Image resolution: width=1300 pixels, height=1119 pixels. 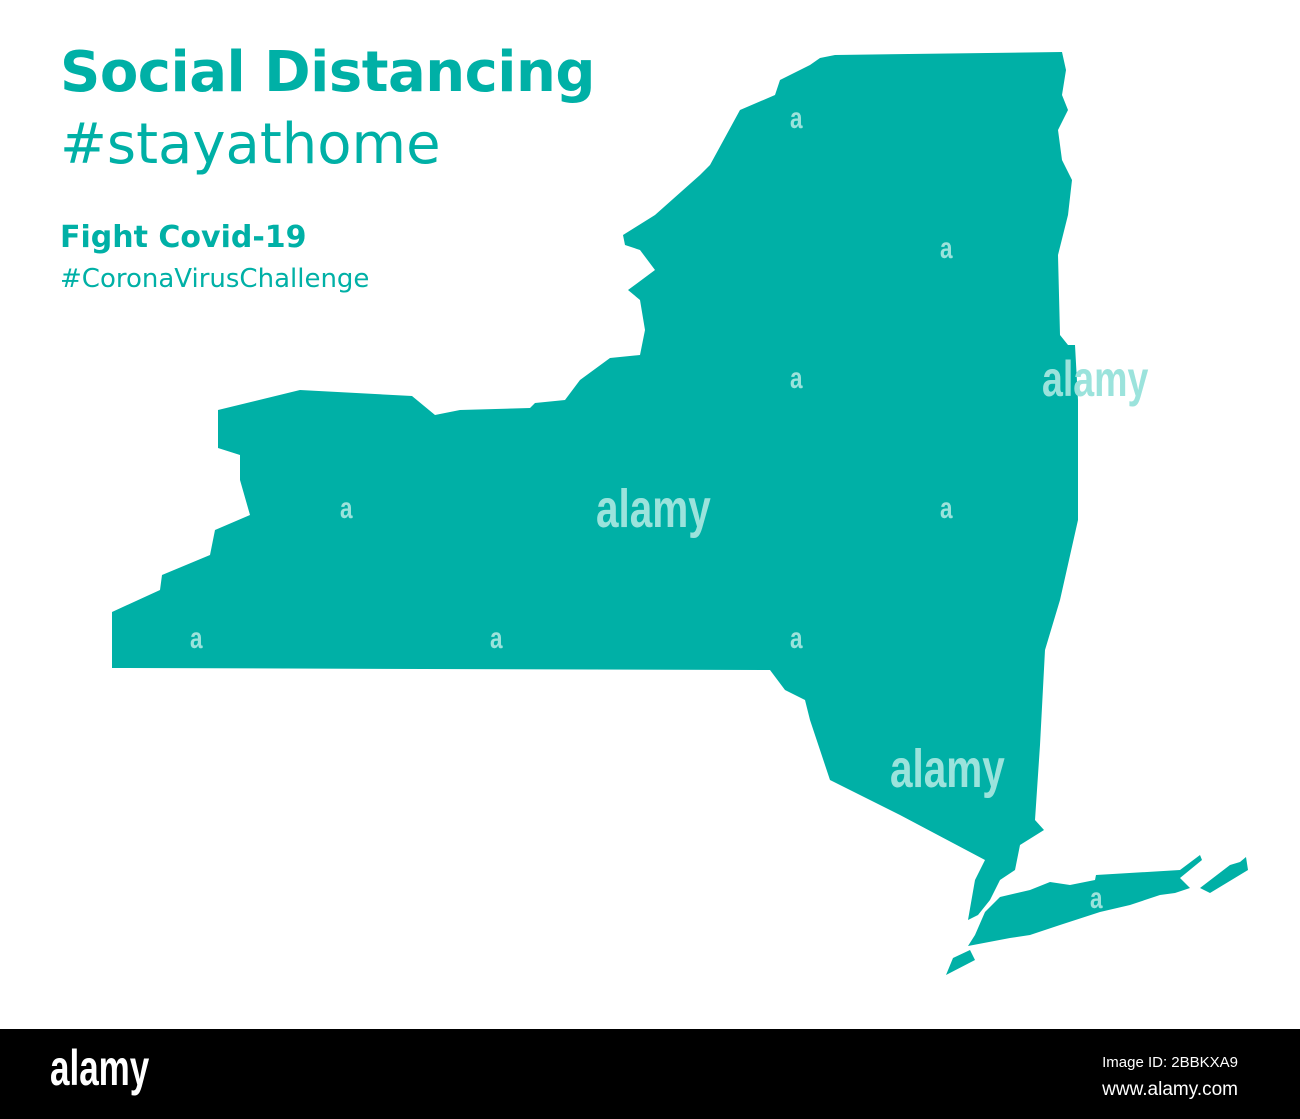 What do you see at coordinates (250, 144) in the screenshot?
I see `hashtag: #stayathome` at bounding box center [250, 144].